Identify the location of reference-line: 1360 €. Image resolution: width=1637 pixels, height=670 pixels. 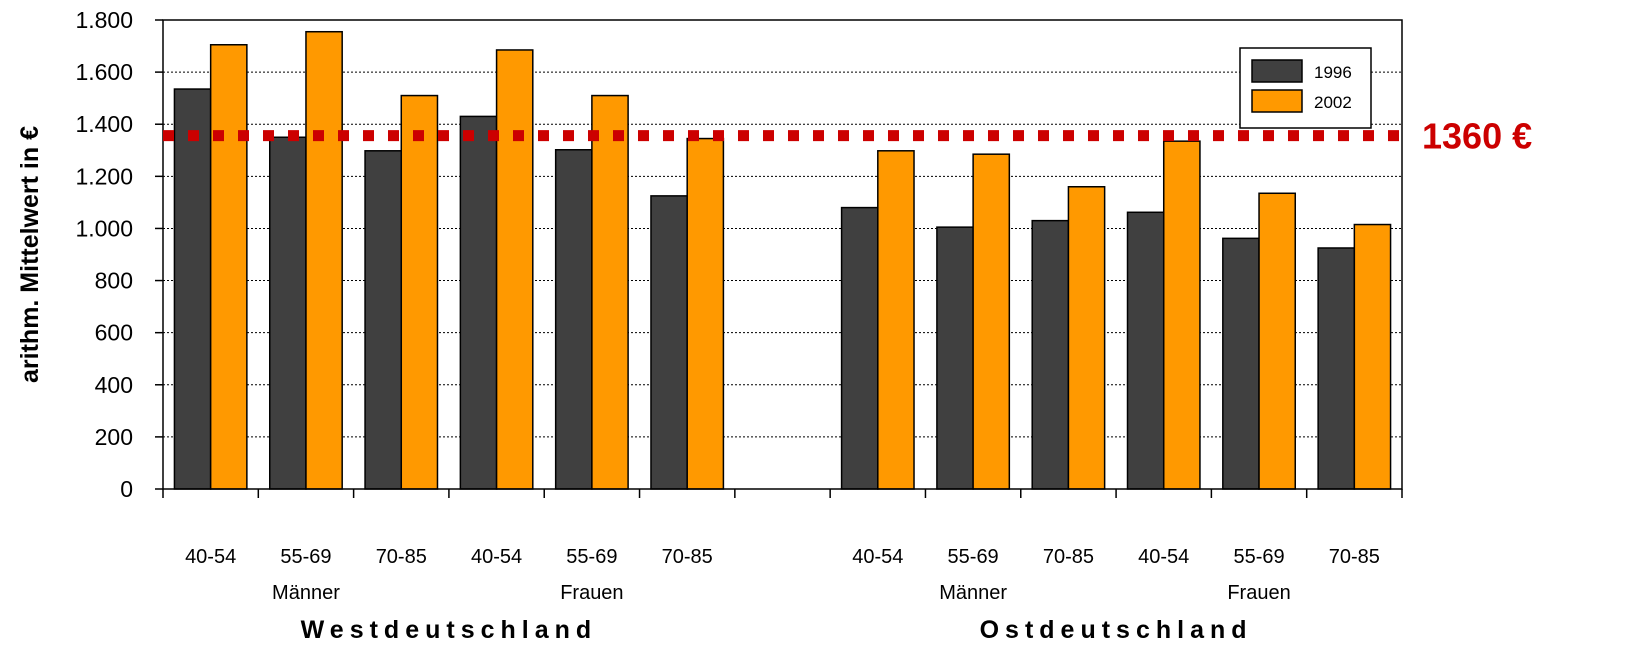
(847, 136).